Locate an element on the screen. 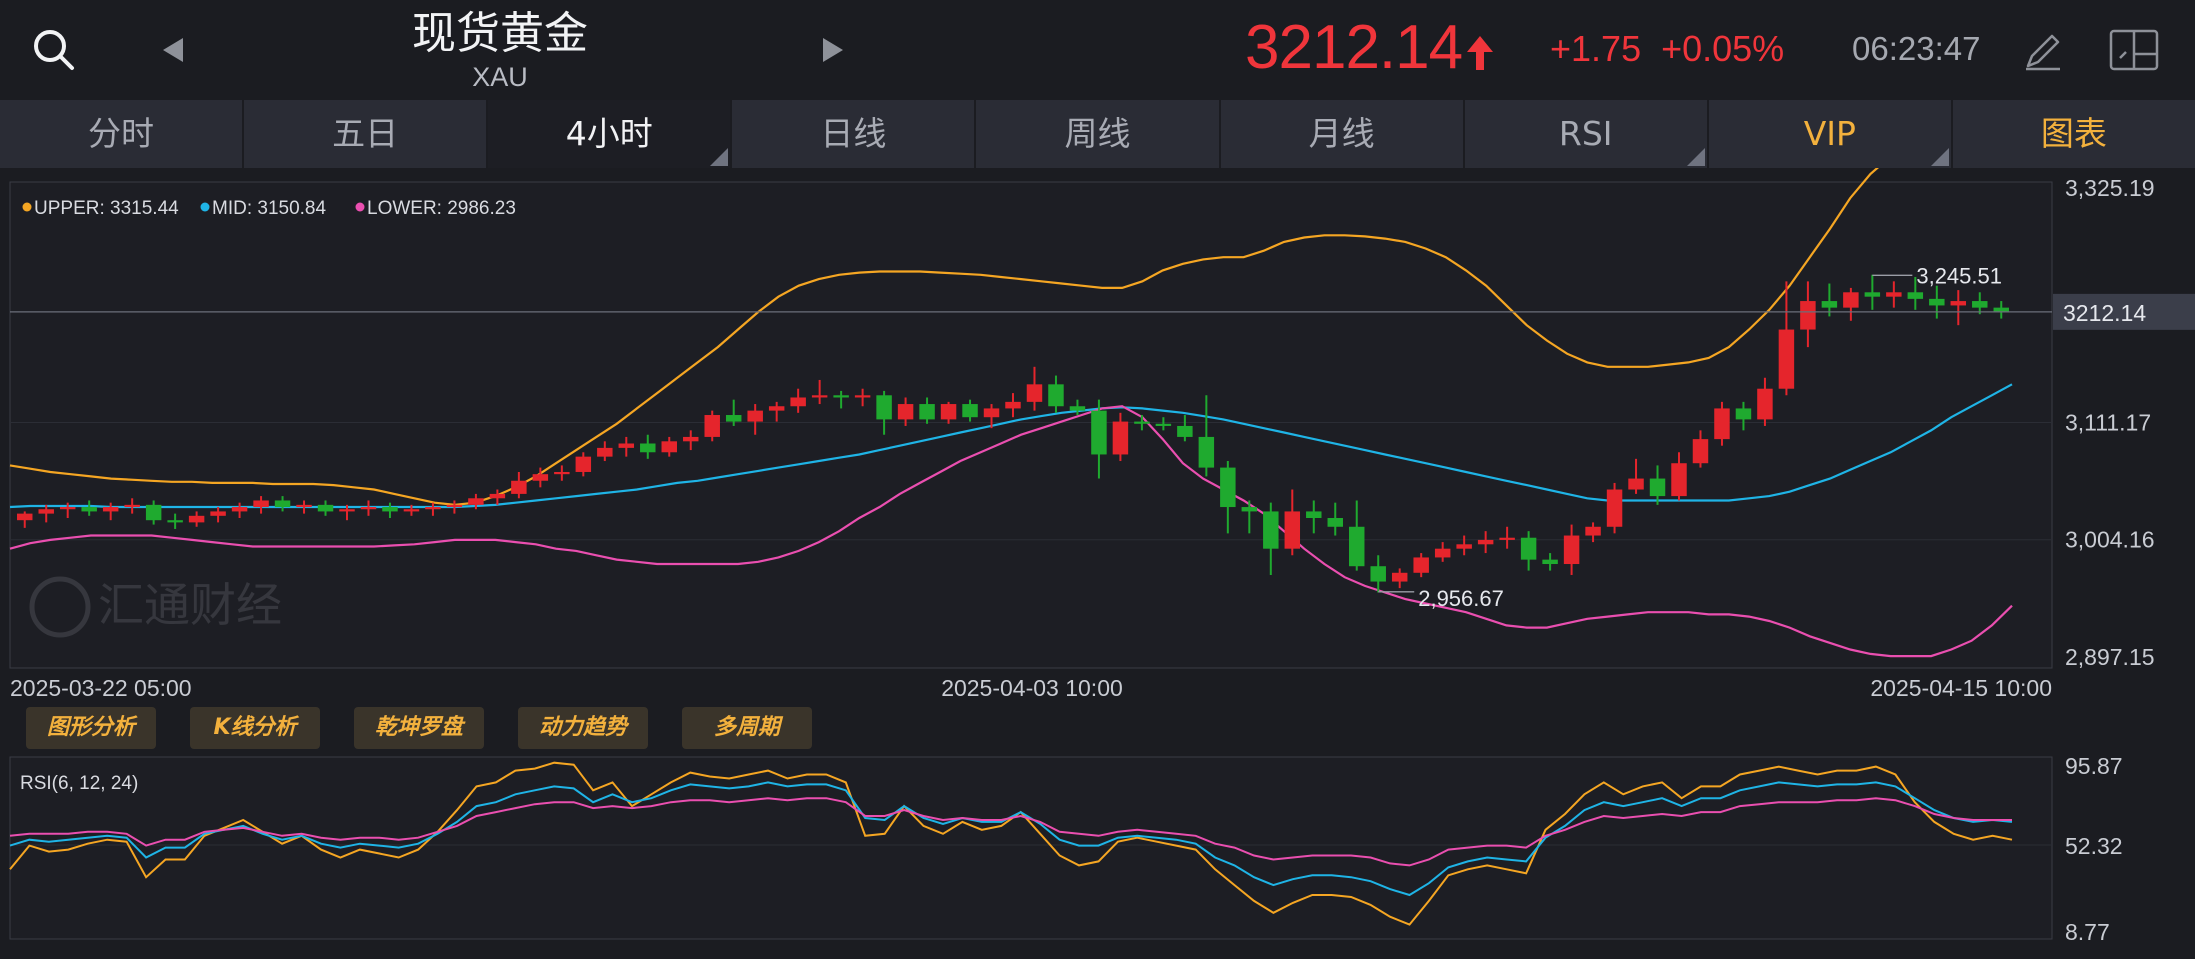  bollinger-mid-line is located at coordinates (1011, 446).